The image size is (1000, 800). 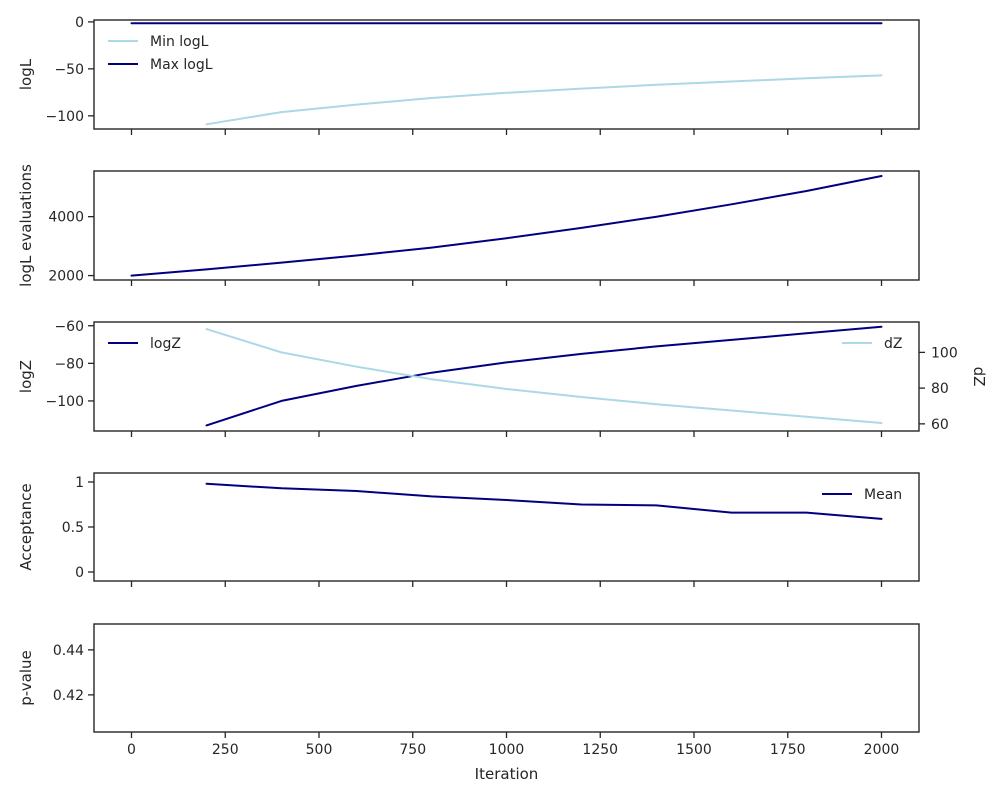 I want to click on plot-frame-logz, so click(x=506, y=376).